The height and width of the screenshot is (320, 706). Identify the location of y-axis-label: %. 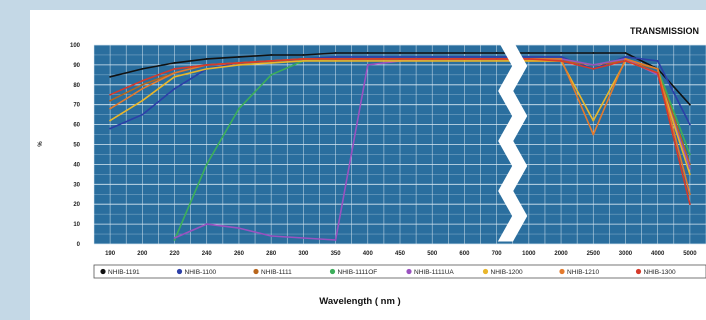
(41, 144).